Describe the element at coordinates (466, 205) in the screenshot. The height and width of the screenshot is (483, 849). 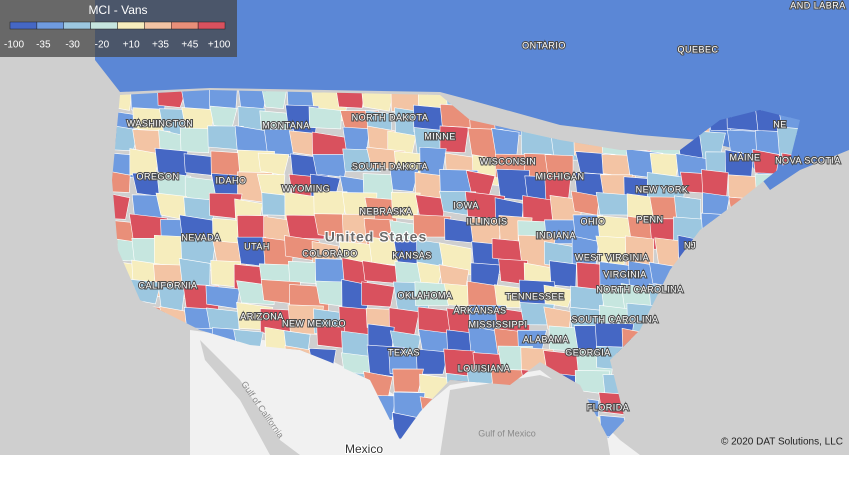
I see `state-label: IOWA` at that location.